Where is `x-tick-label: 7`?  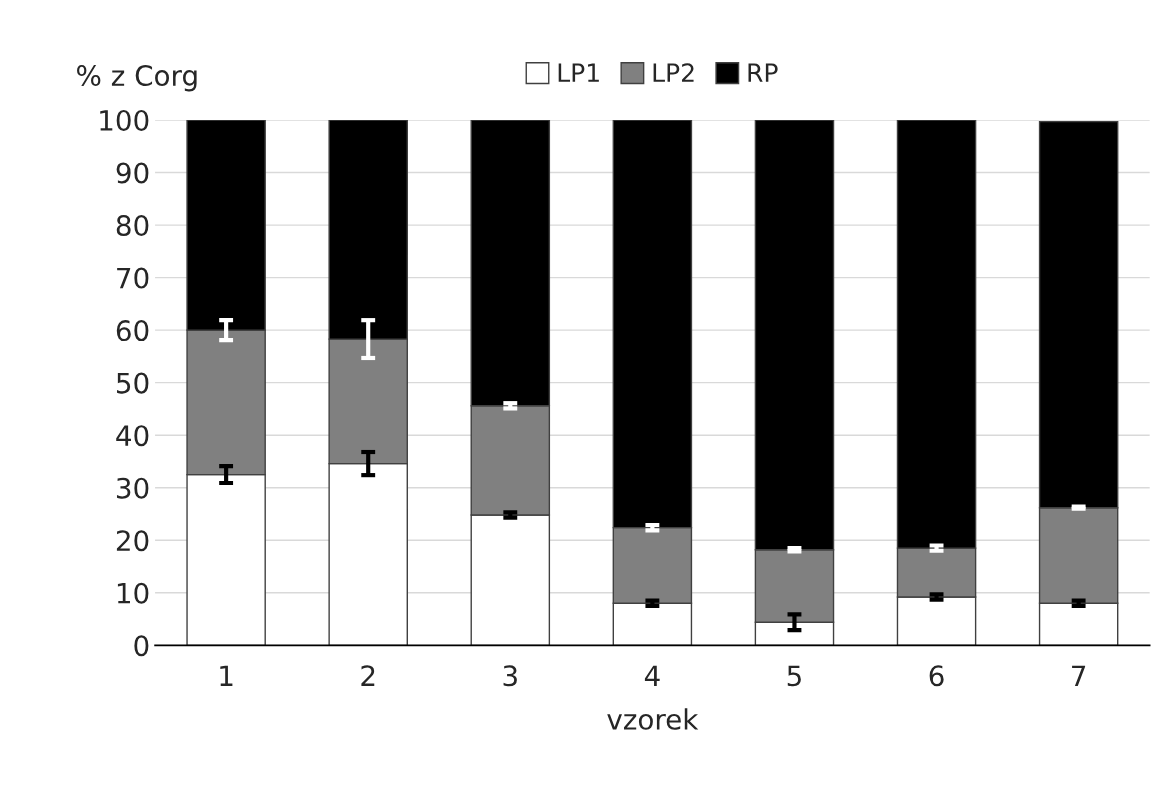
x-tick-label: 7 is located at coordinates (1079, 675).